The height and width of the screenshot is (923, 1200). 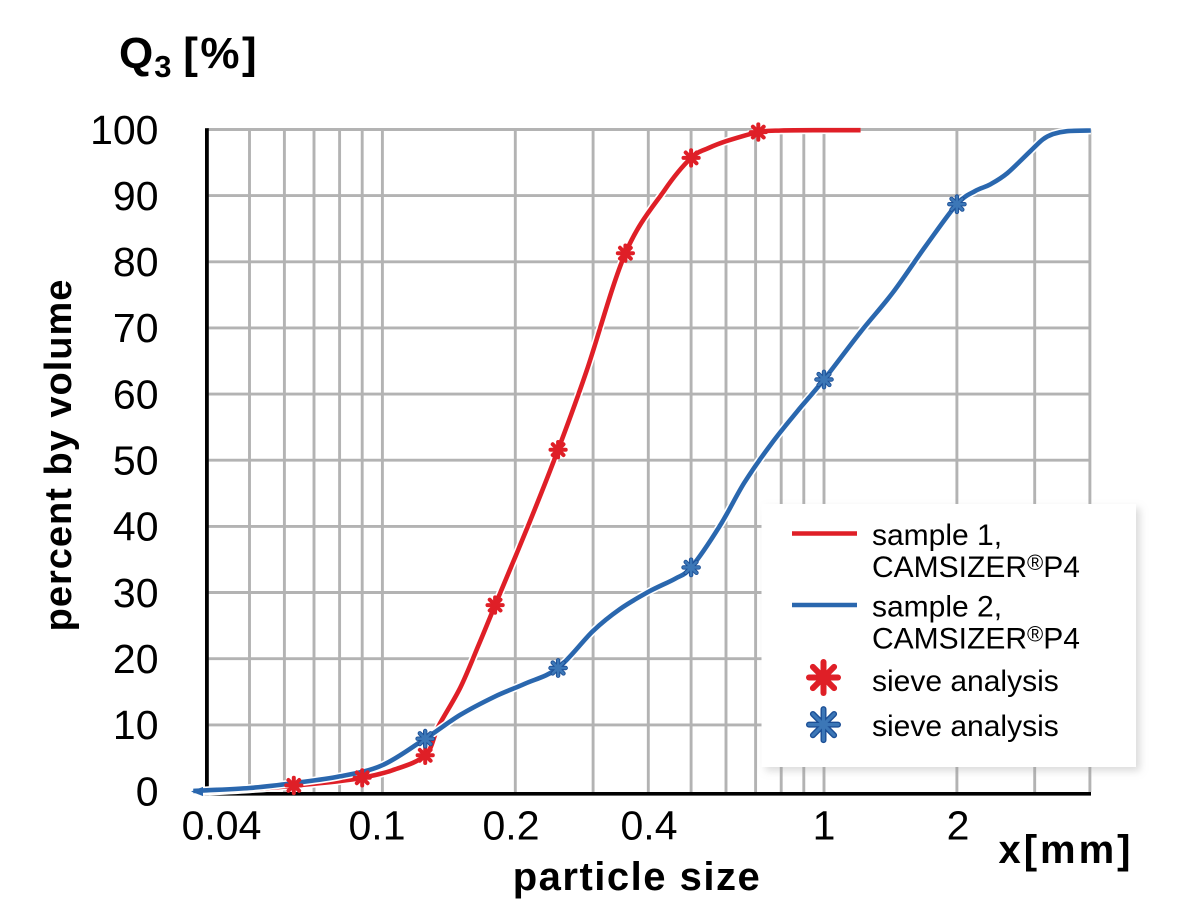 What do you see at coordinates (937, 535) in the screenshot?
I see `svg-text: sample 1,` at bounding box center [937, 535].